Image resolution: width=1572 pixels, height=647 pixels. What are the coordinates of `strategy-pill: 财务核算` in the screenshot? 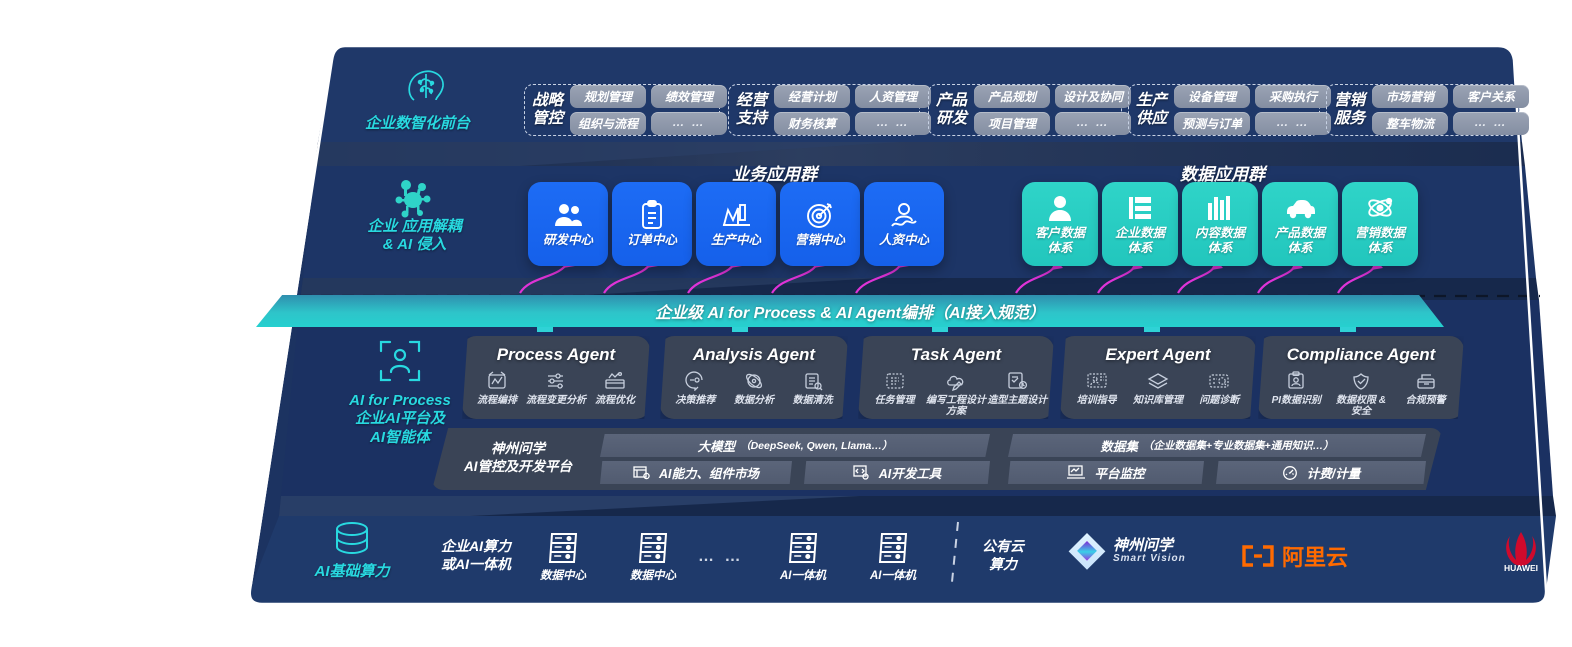 It's located at (812, 123).